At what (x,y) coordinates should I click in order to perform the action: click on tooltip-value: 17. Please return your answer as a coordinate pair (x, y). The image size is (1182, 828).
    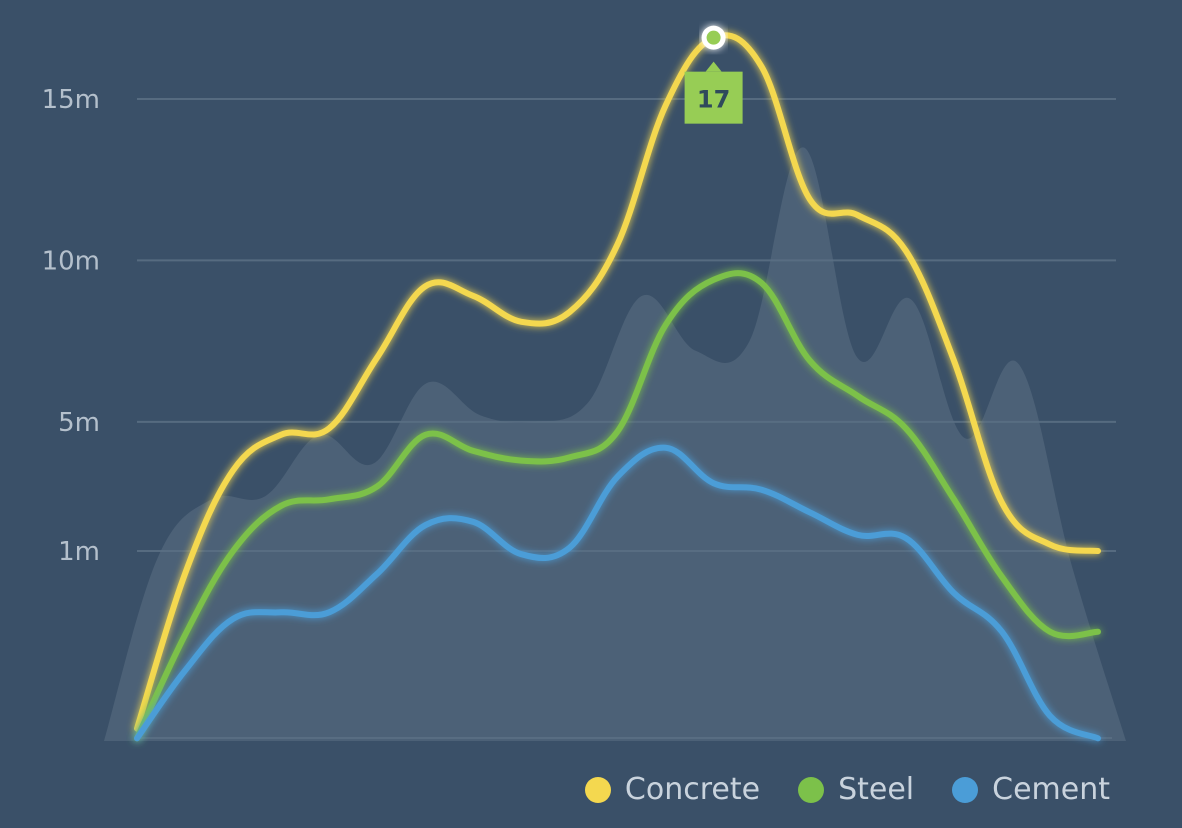
    Looking at the image, I should click on (713, 100).